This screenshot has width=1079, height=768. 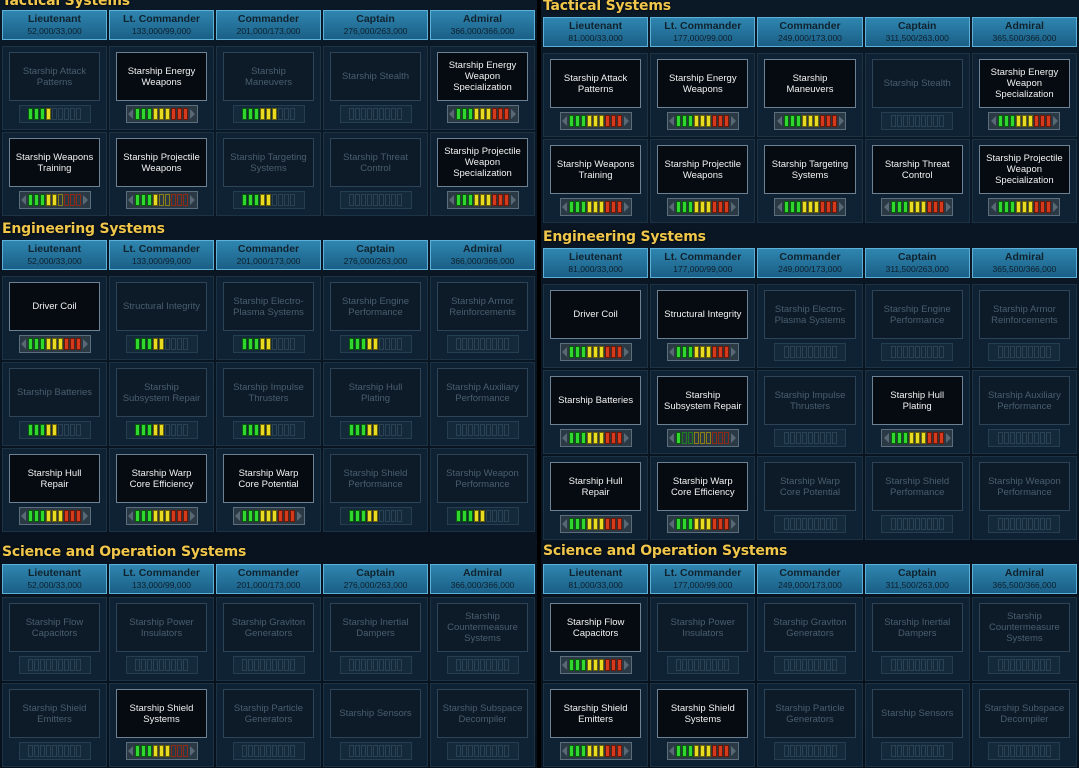 I want to click on skill-starship-batteries: Starship Batteries, so click(x=54, y=404).